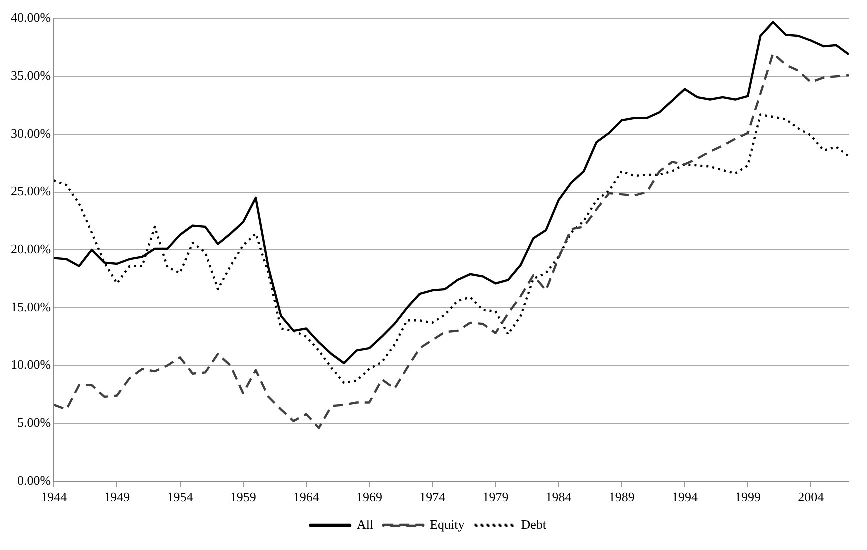 The height and width of the screenshot is (550, 867). What do you see at coordinates (369, 497) in the screenshot?
I see `x-tick-label: 1969` at bounding box center [369, 497].